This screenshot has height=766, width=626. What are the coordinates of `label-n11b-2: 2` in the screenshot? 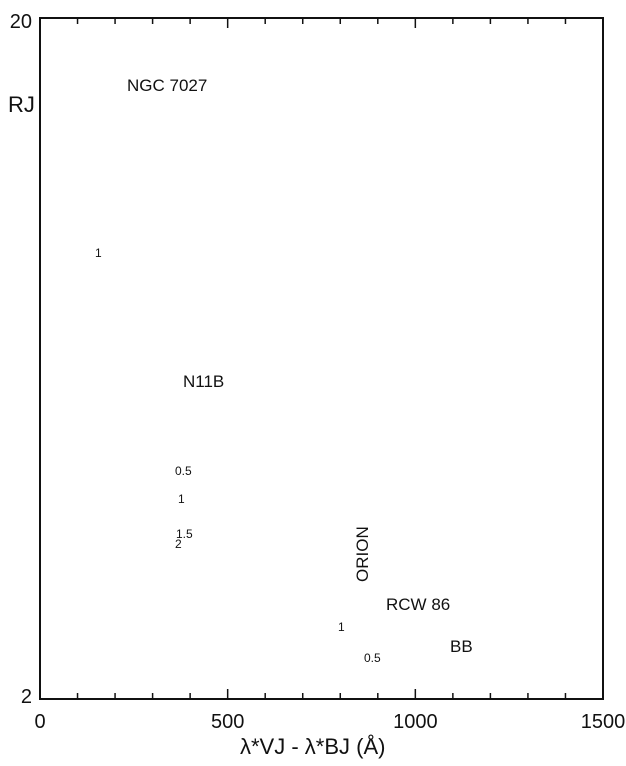 It's located at (178, 544).